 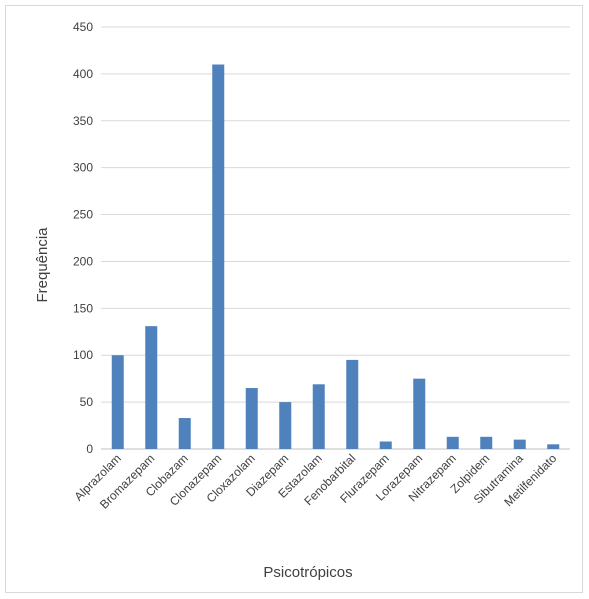 What do you see at coordinates (83, 168) in the screenshot?
I see `y-tick-label: 300` at bounding box center [83, 168].